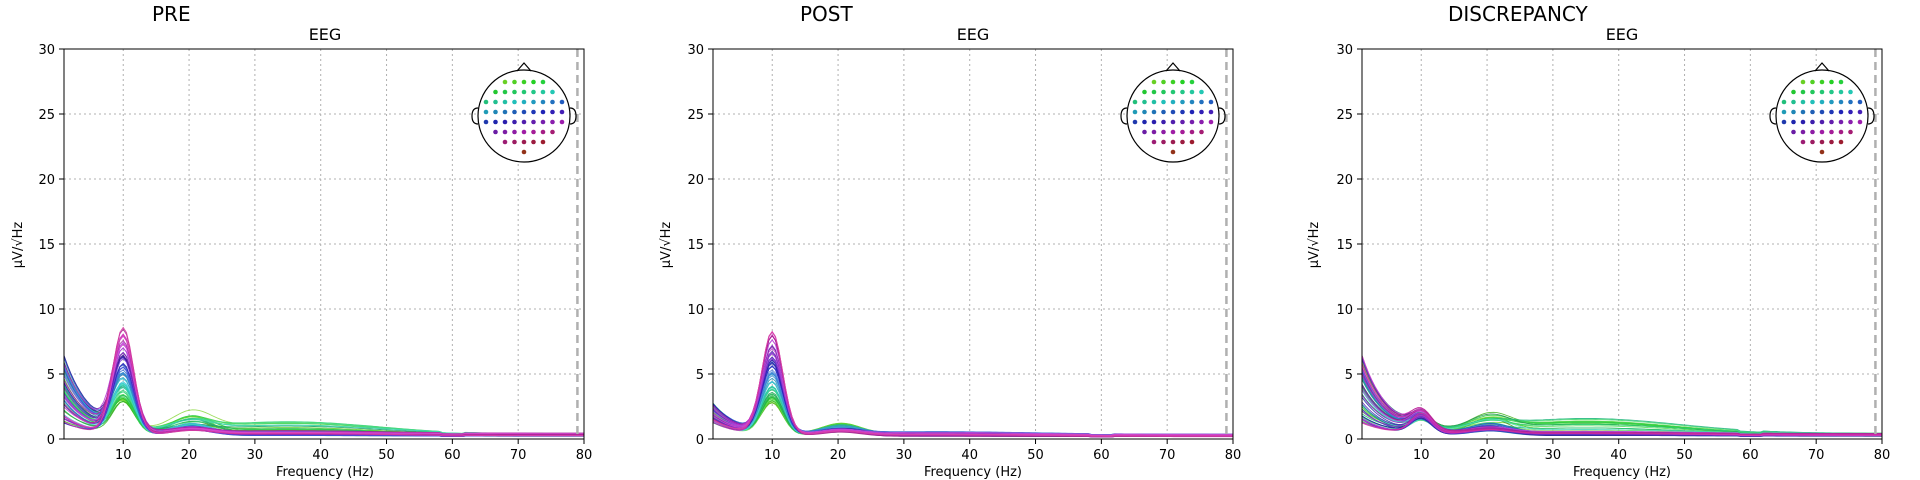 Image resolution: width=1920 pixels, height=480 pixels. What do you see at coordinates (973, 472) in the screenshot?
I see `x-axis-label: Frequency (Hz)` at bounding box center [973, 472].